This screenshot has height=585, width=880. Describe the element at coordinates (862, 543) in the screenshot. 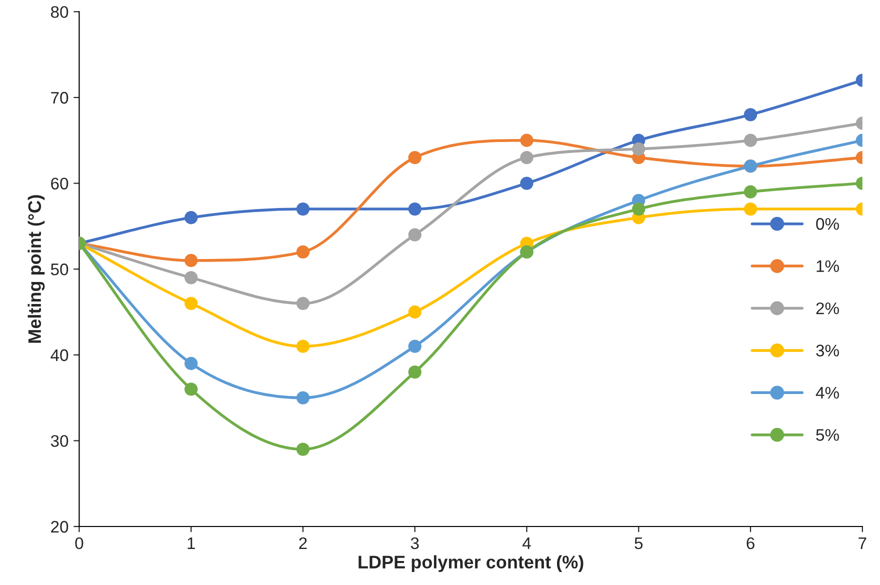

I see `x-tick-label: 7` at that location.